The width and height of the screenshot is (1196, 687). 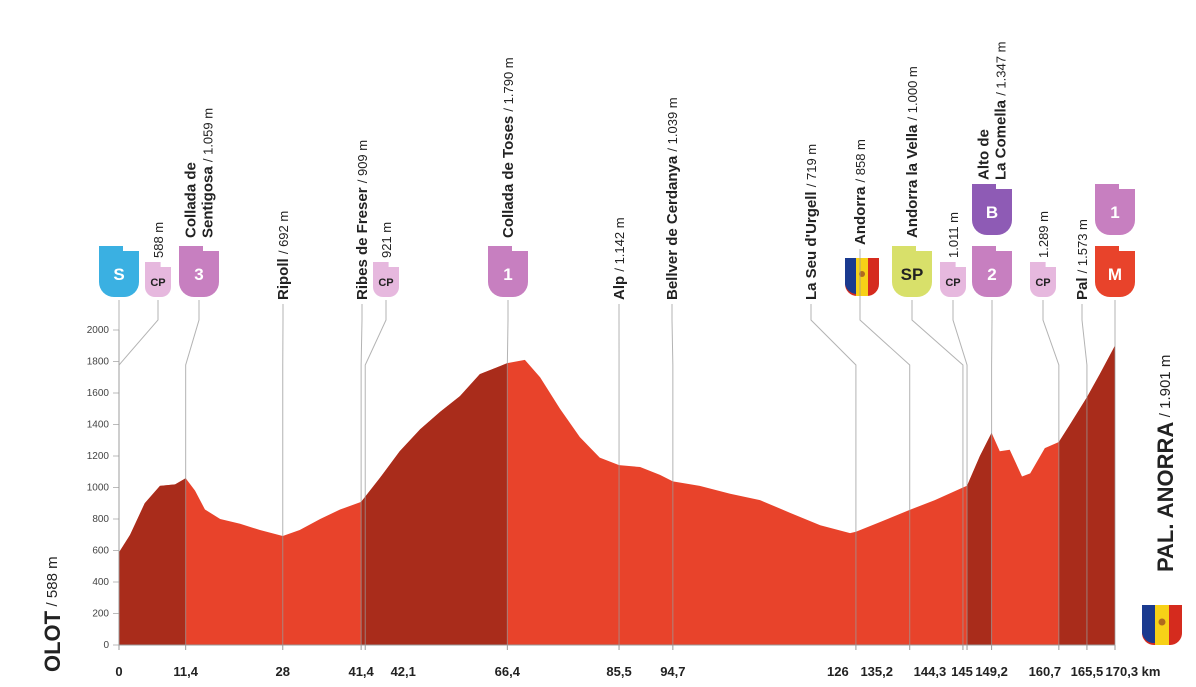 I want to click on y-tick-label: 1800, so click(x=98, y=362).